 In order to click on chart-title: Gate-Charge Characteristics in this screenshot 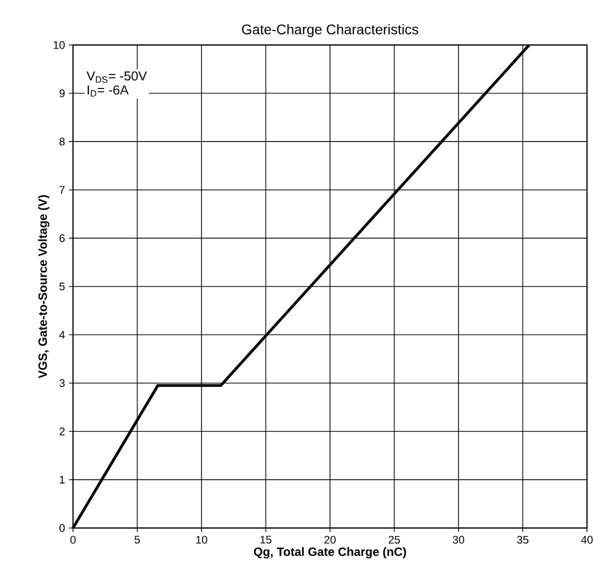, I will do `click(330, 31)`.